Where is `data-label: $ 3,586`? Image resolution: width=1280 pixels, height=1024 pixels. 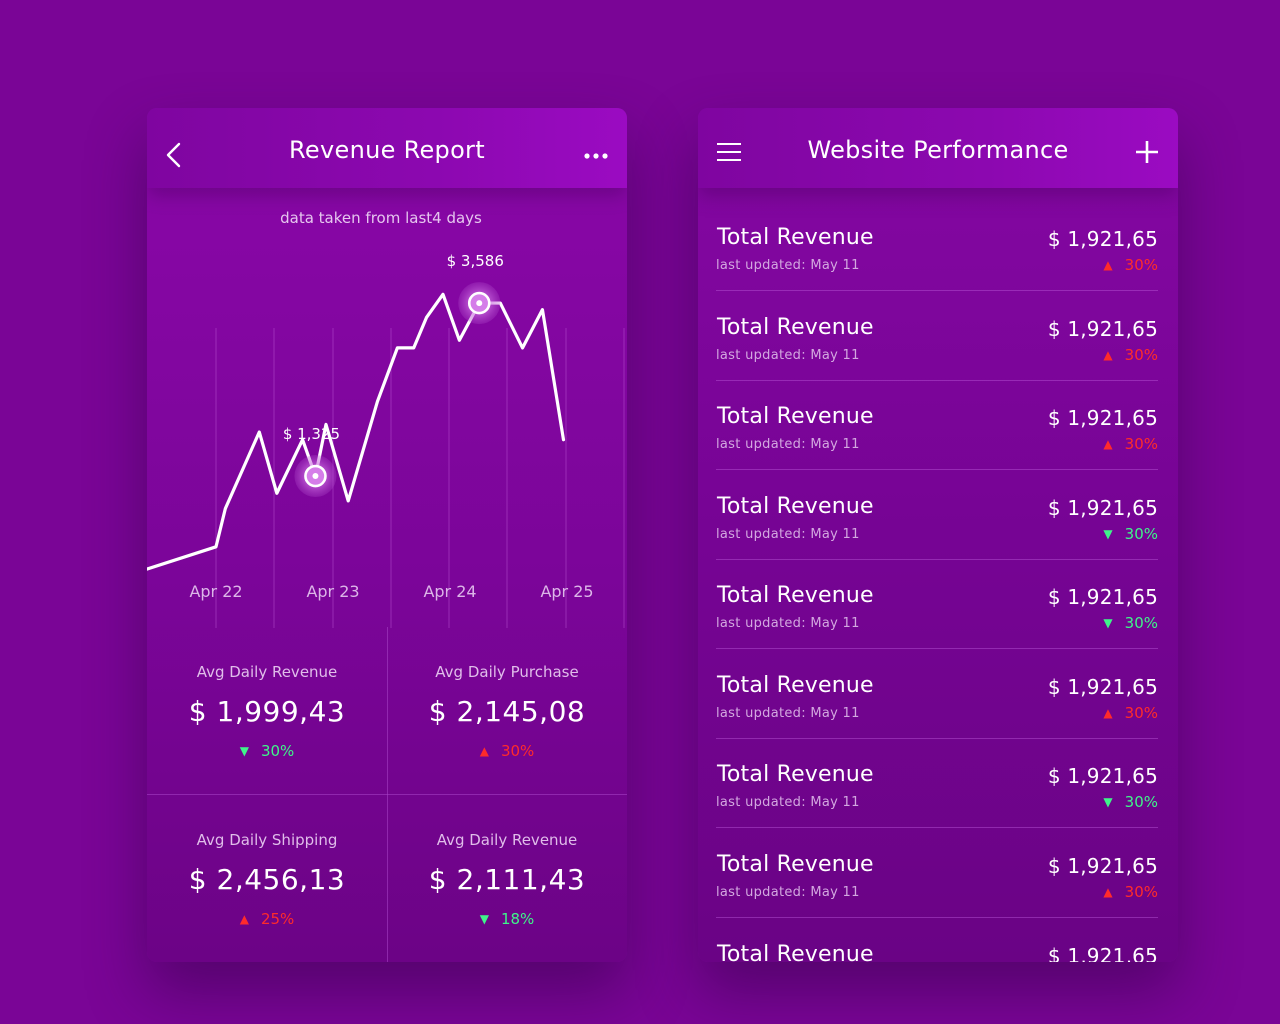
data-label: $ 3,586 is located at coordinates (475, 261).